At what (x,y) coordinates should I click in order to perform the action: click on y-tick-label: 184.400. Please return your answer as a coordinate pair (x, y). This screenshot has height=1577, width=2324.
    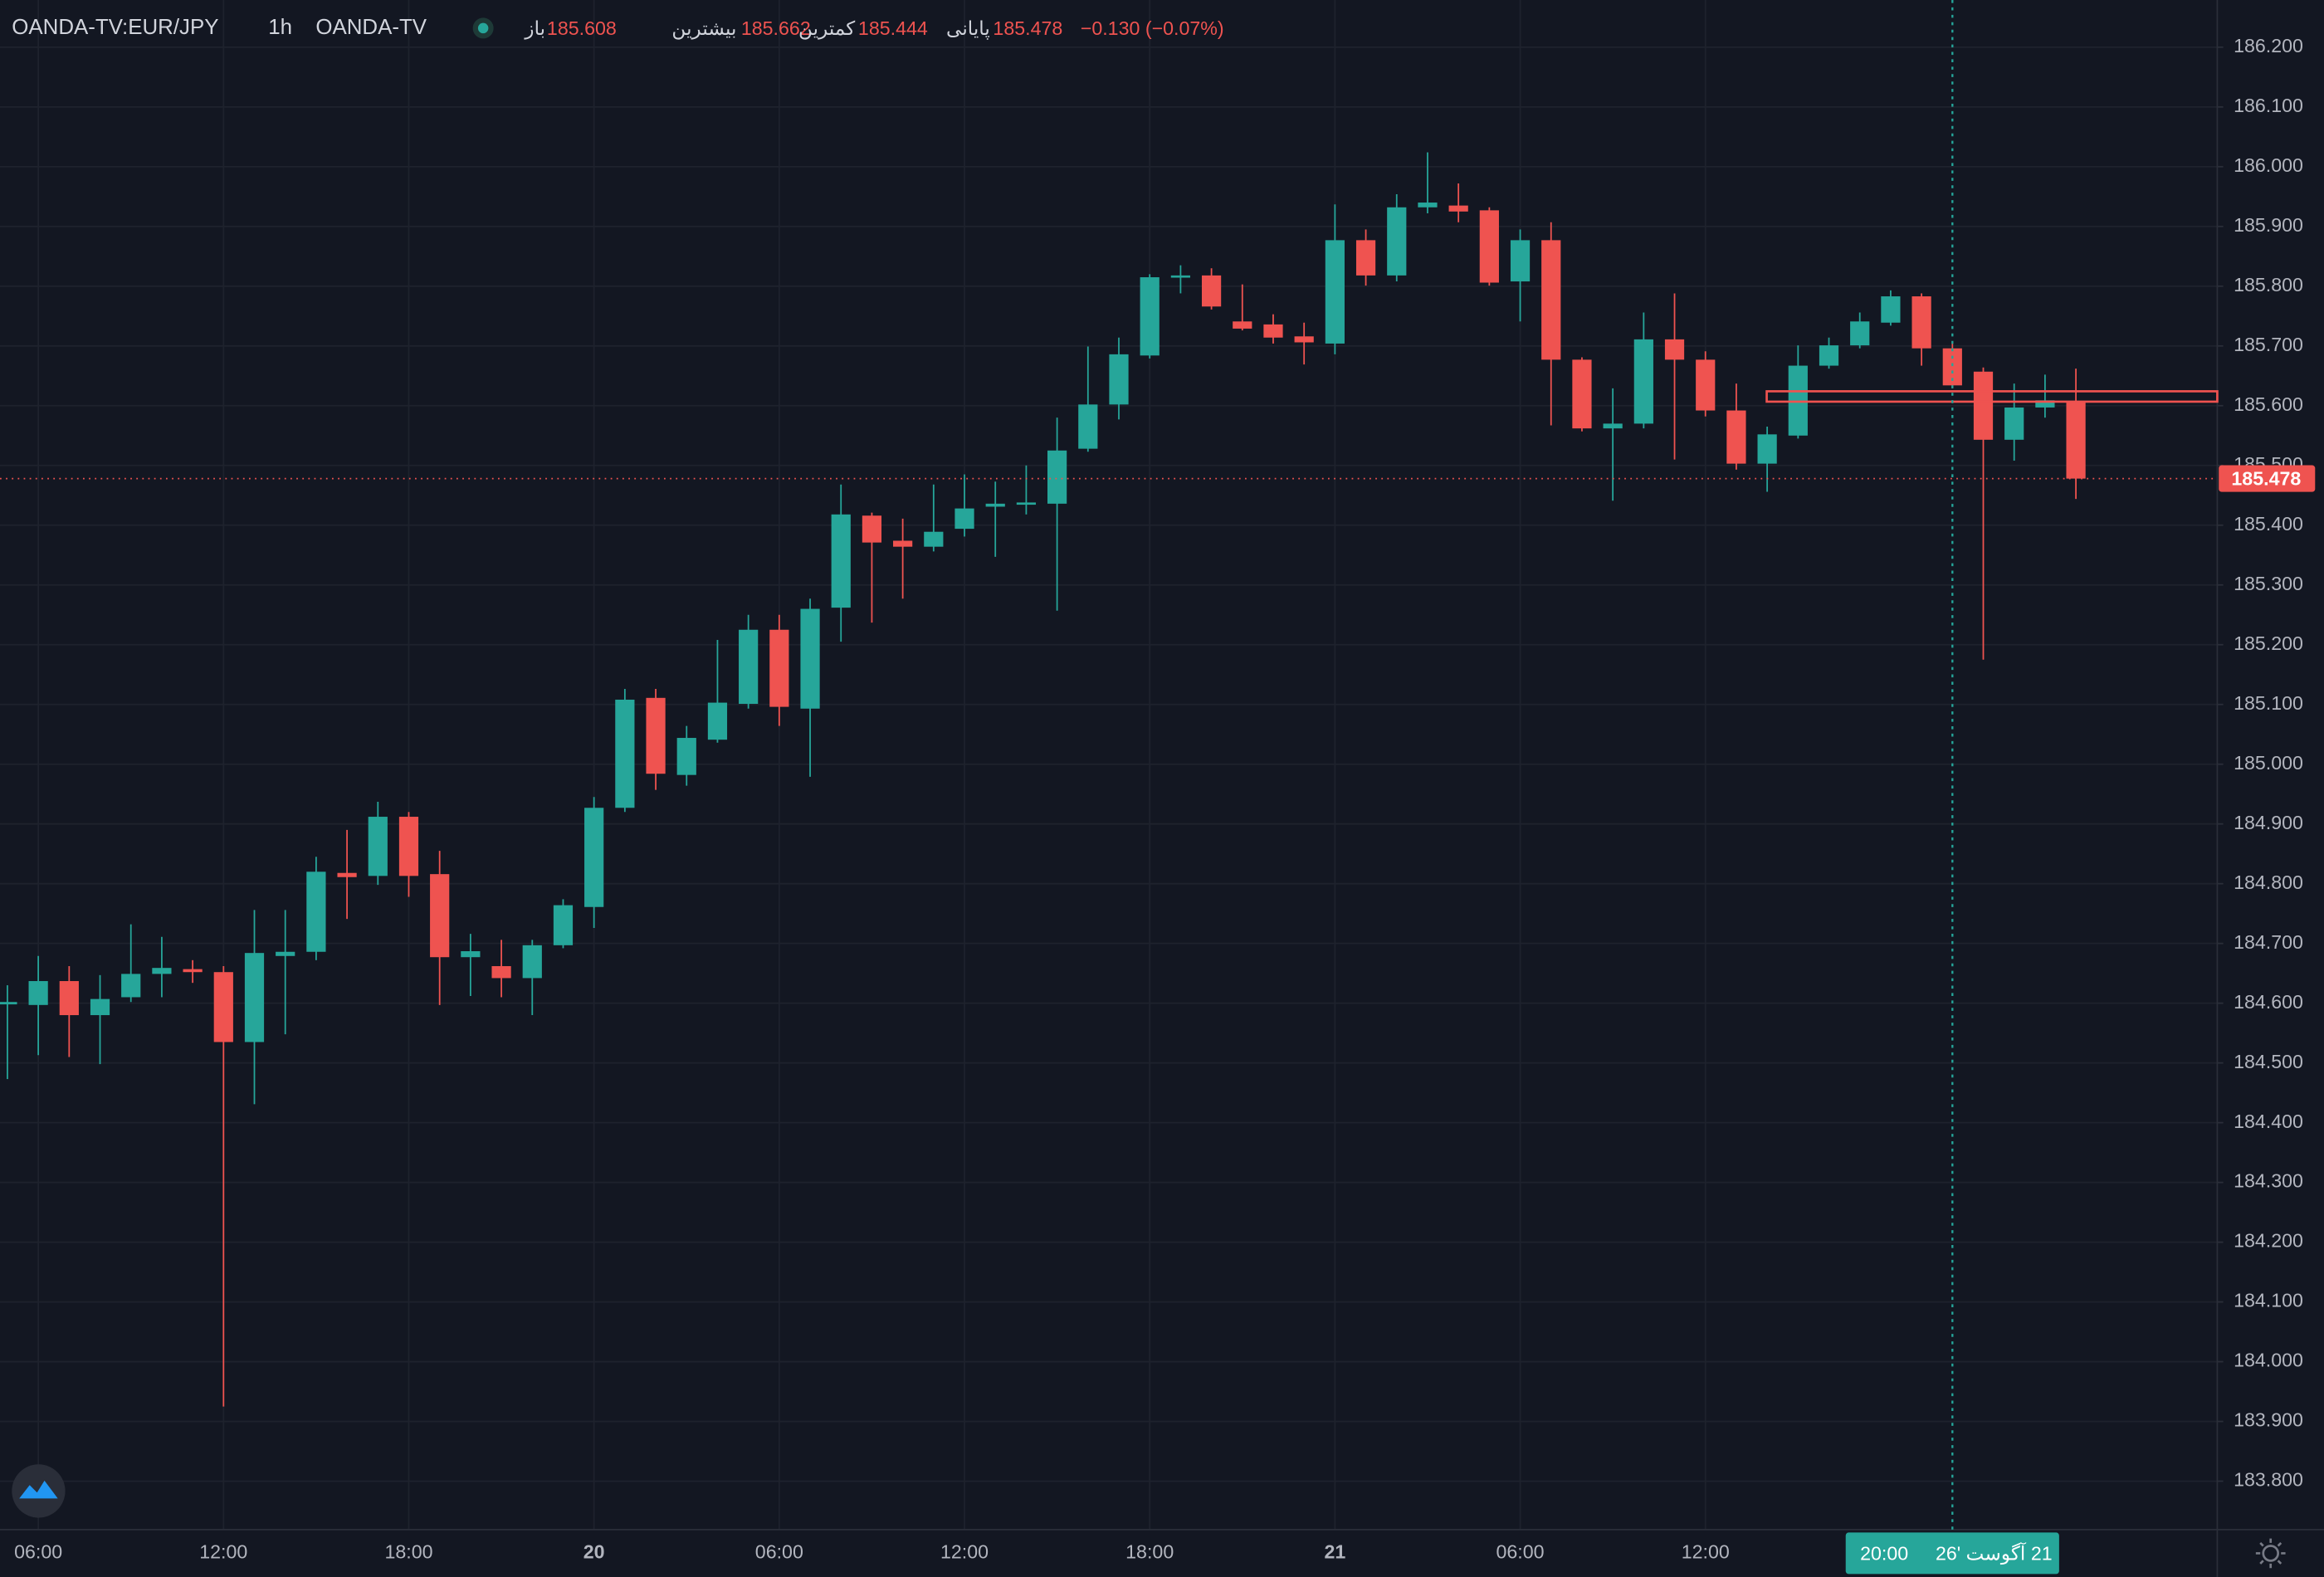
    Looking at the image, I should click on (2268, 1121).